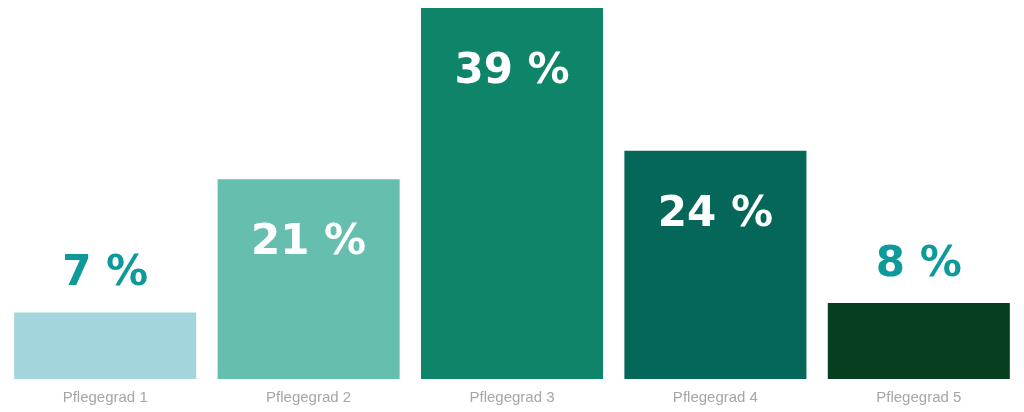  Describe the element at coordinates (309, 396) in the screenshot. I see `x-tick-label: Pflegegrad 2` at that location.